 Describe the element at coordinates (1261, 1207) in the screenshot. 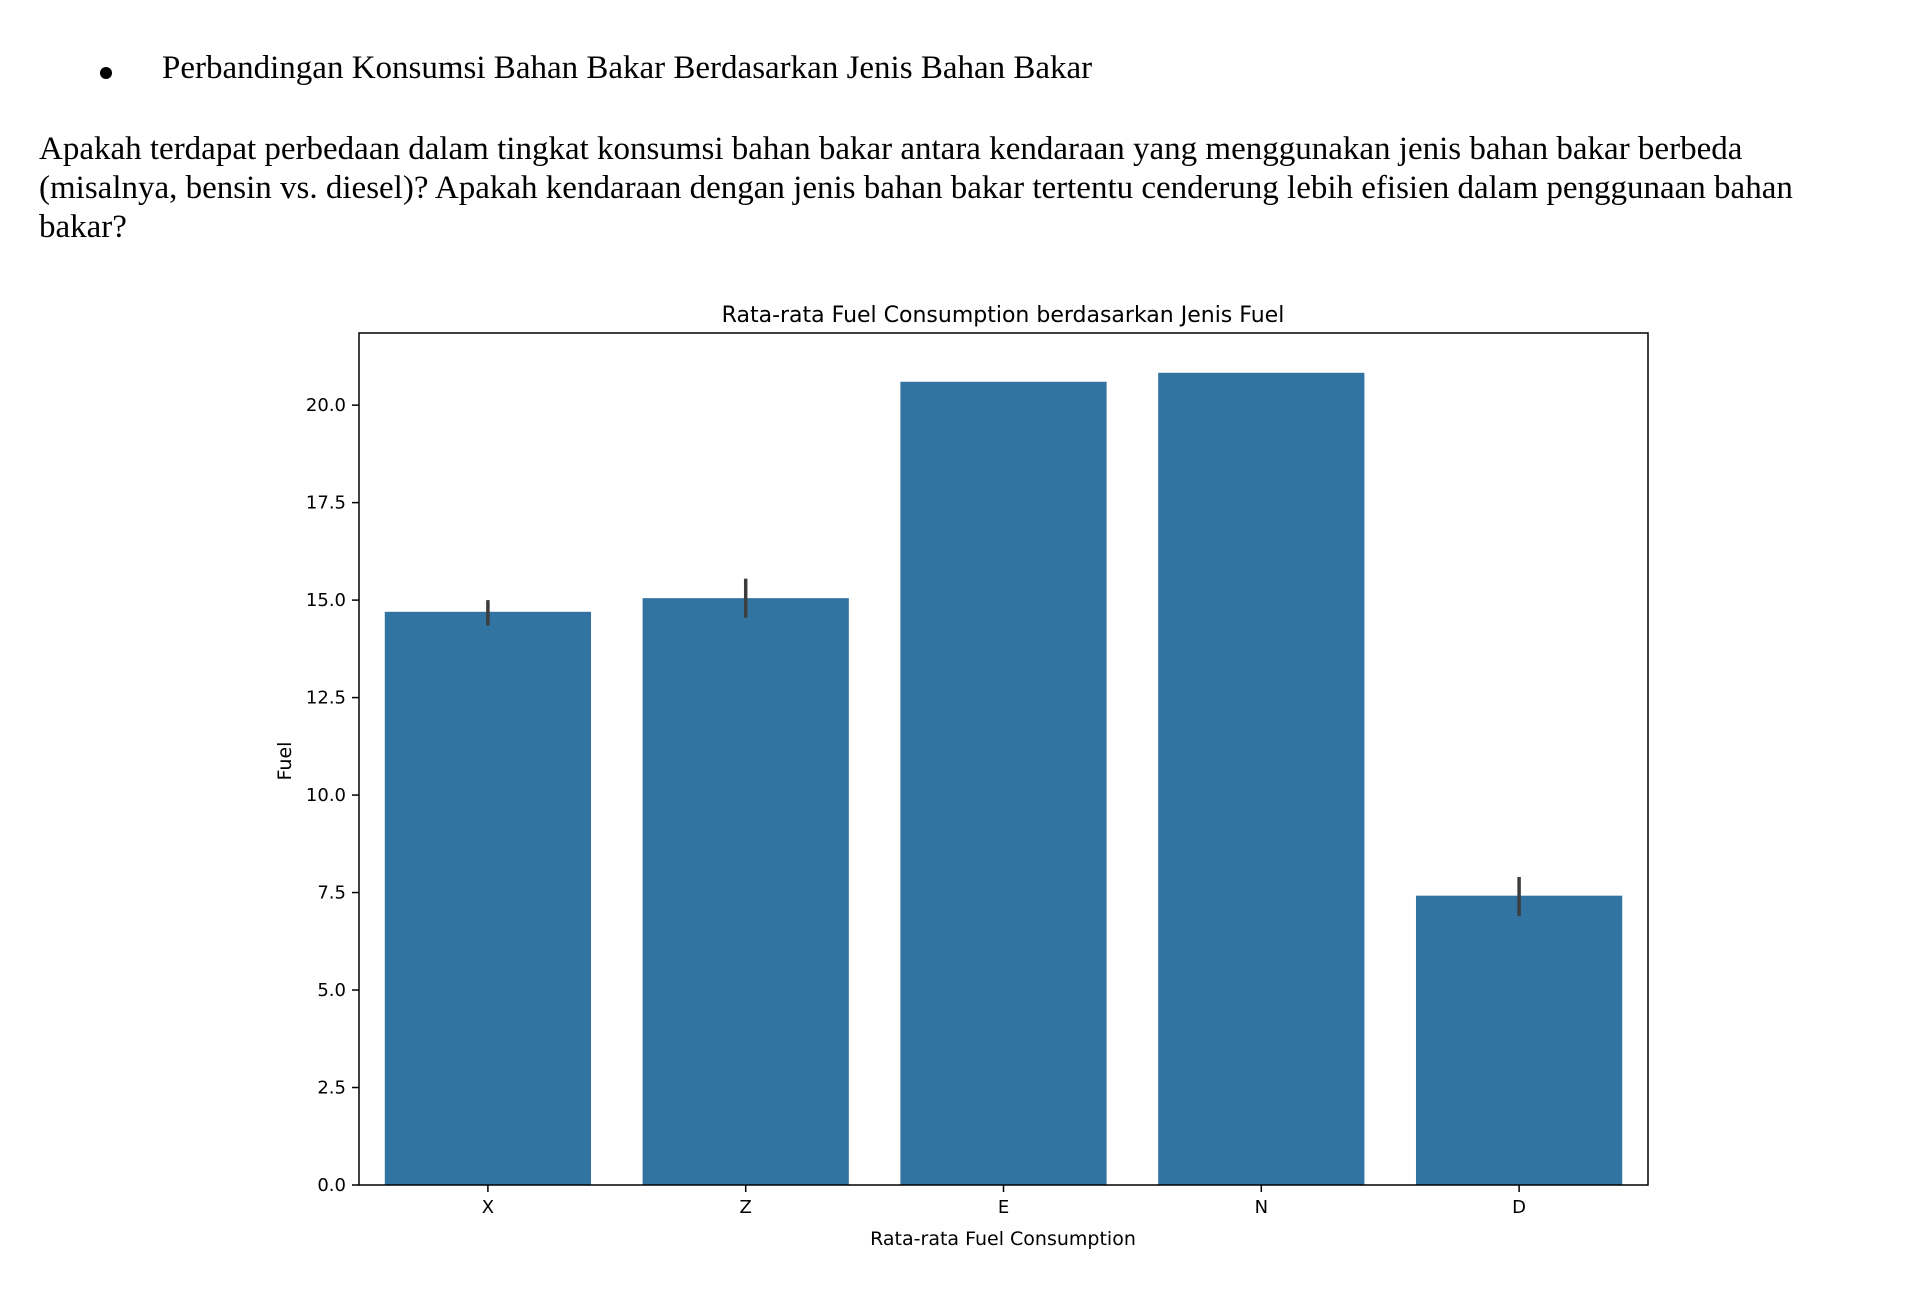

I see `x-tick-label: N` at that location.